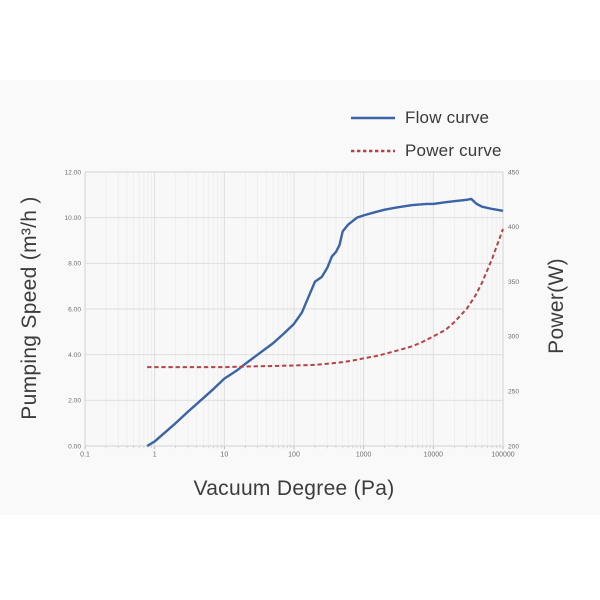 This screenshot has height=600, width=600. I want to click on y-right-tick-label: 250, so click(513, 392).